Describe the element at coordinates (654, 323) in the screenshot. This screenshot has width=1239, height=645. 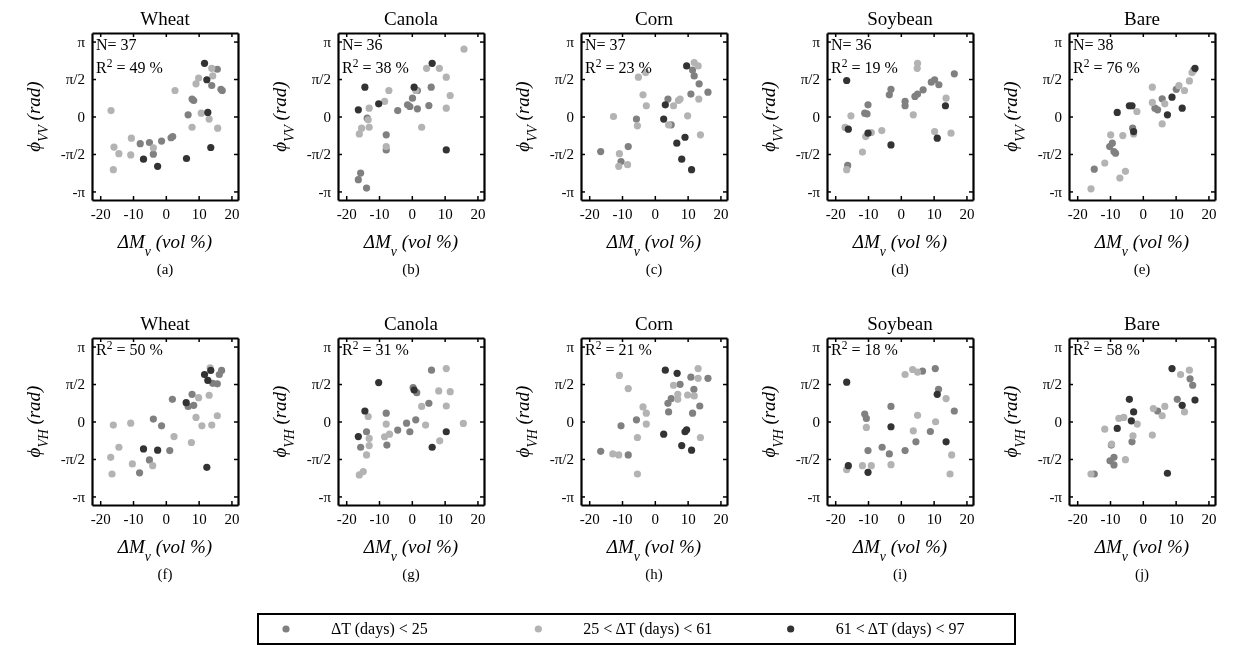
I see `chart-title: Corn` at that location.